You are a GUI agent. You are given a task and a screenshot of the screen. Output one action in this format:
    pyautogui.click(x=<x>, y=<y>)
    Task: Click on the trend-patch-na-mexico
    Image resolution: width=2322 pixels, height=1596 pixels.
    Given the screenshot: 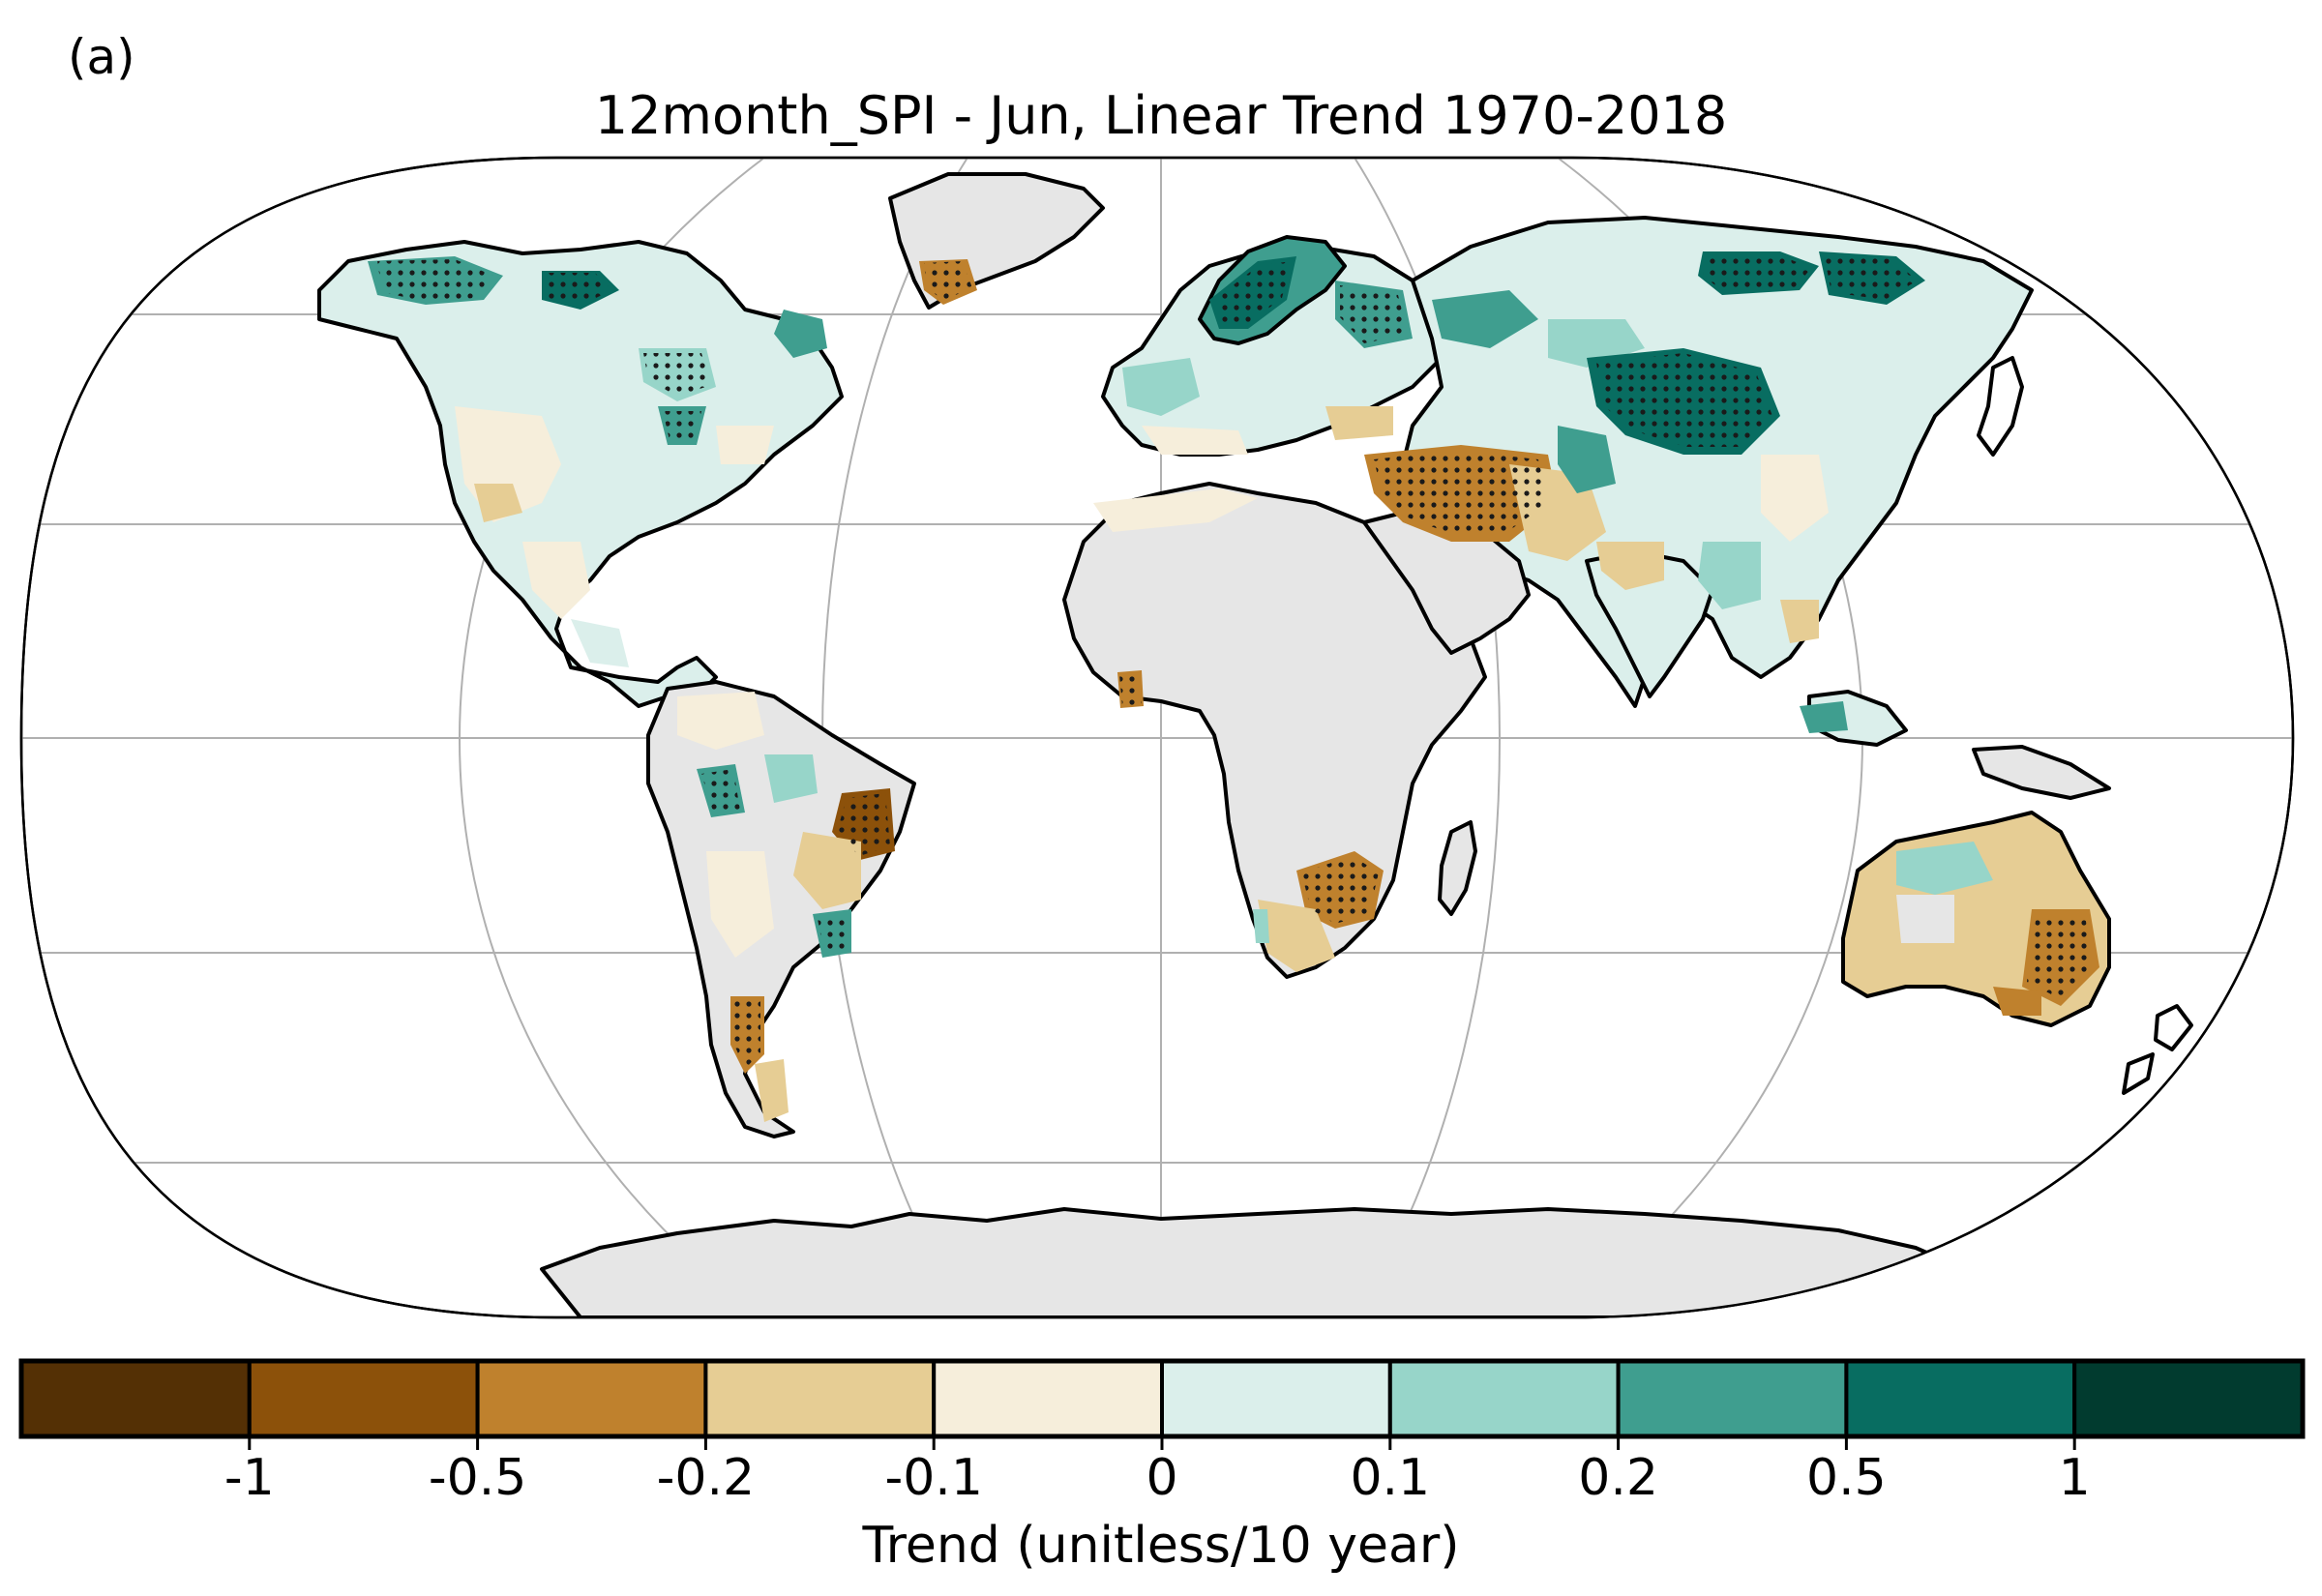 What is the action you would take?
    pyautogui.click(x=556, y=580)
    